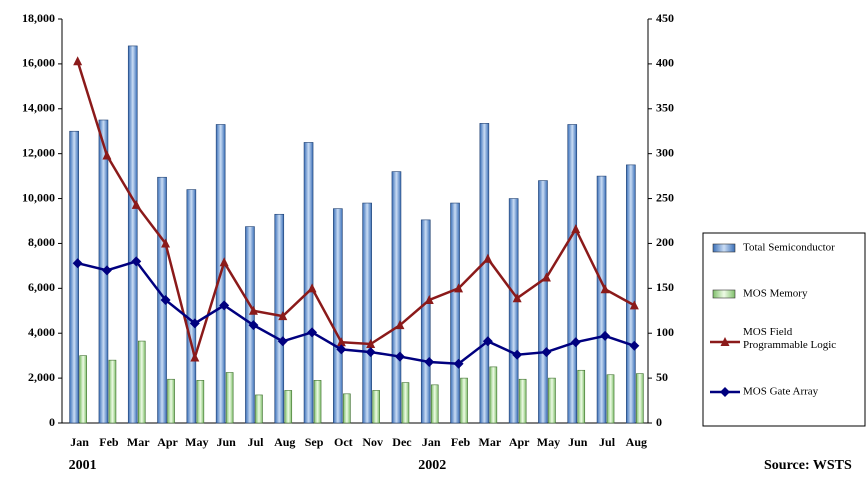  What do you see at coordinates (808, 465) in the screenshot?
I see `source: Source: WSTS` at bounding box center [808, 465].